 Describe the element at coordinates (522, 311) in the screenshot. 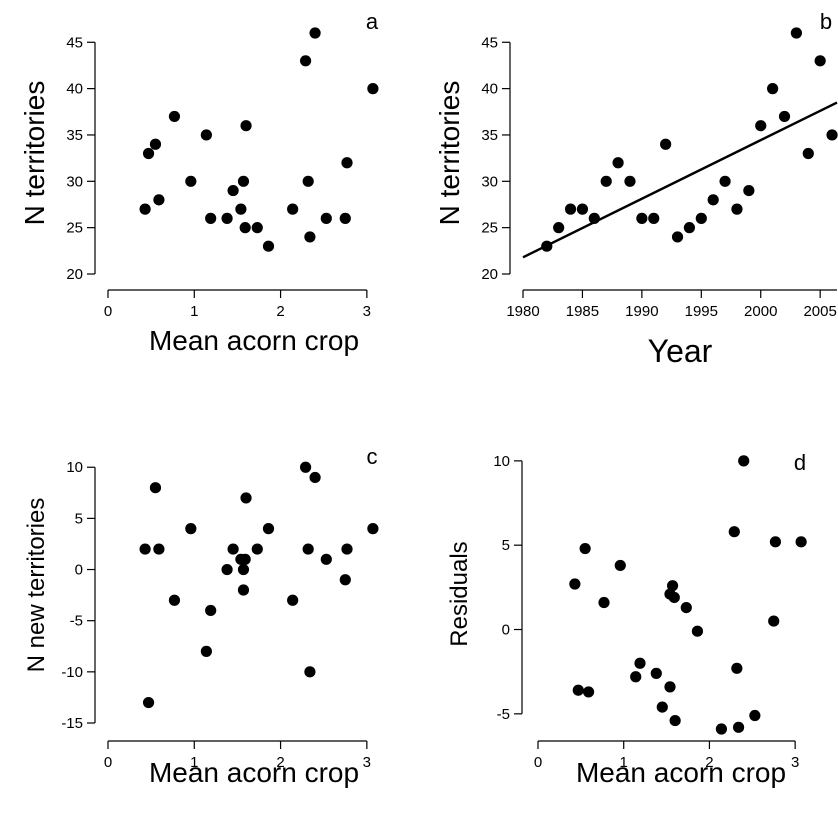

I see `x-tick-label: 1980` at that location.